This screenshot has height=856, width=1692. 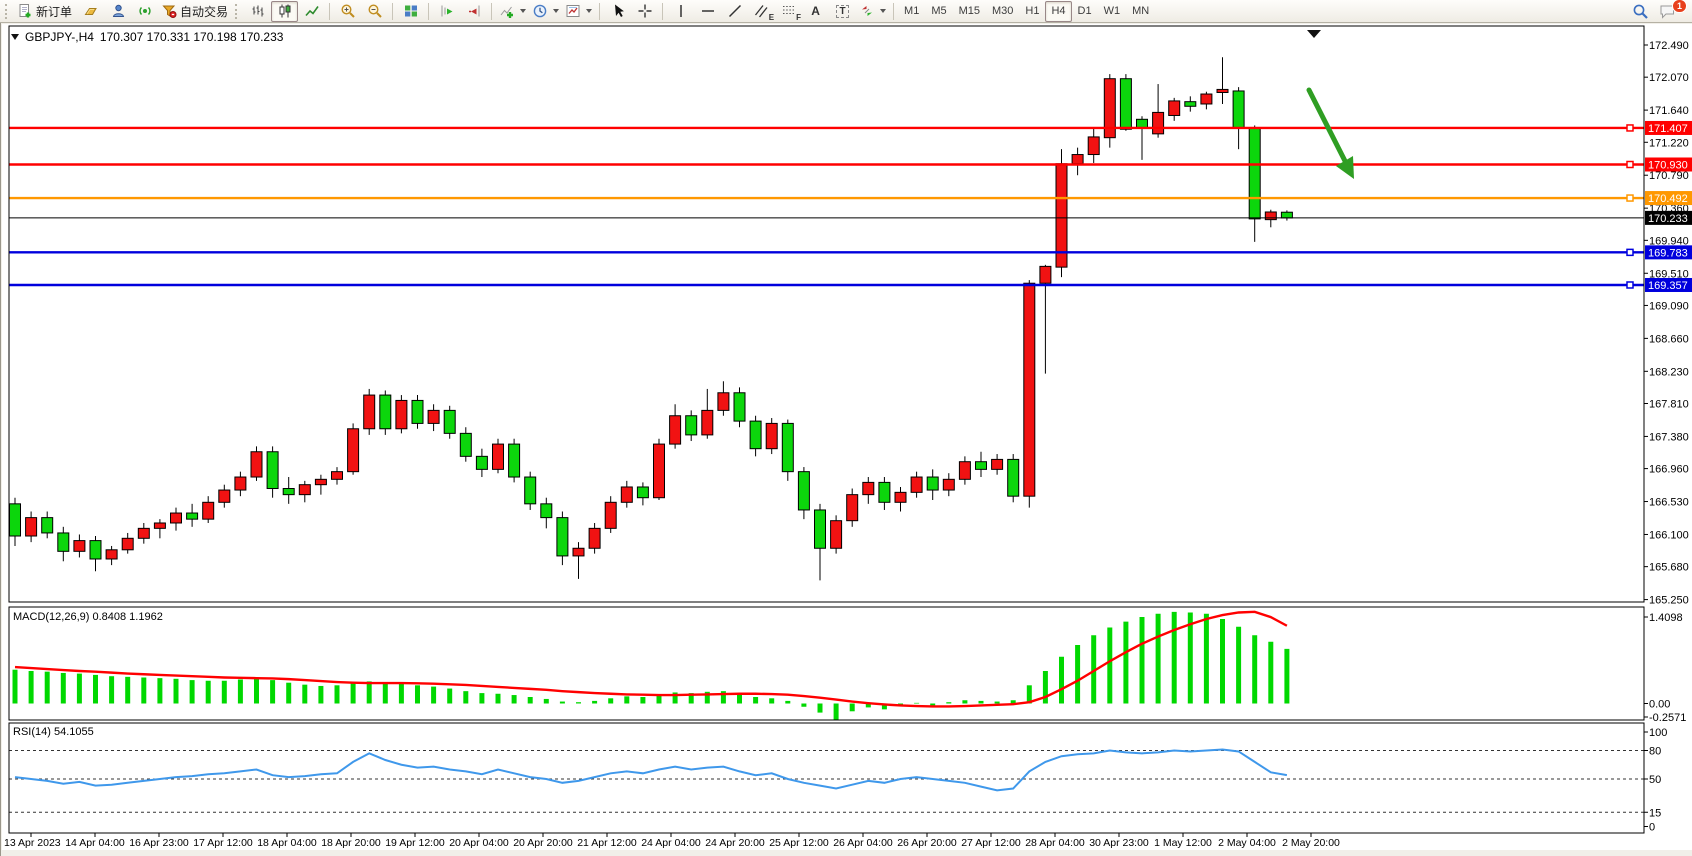 I want to click on timeframe-h1: H1, so click(x=1032, y=11).